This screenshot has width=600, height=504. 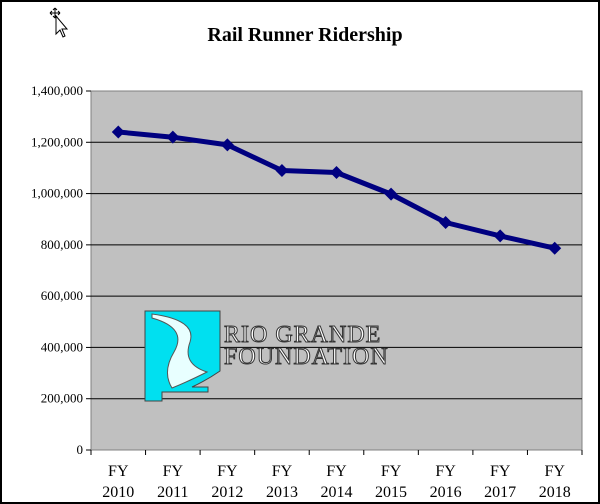 I want to click on y-tick-label: 800,000, so click(x=62, y=244).